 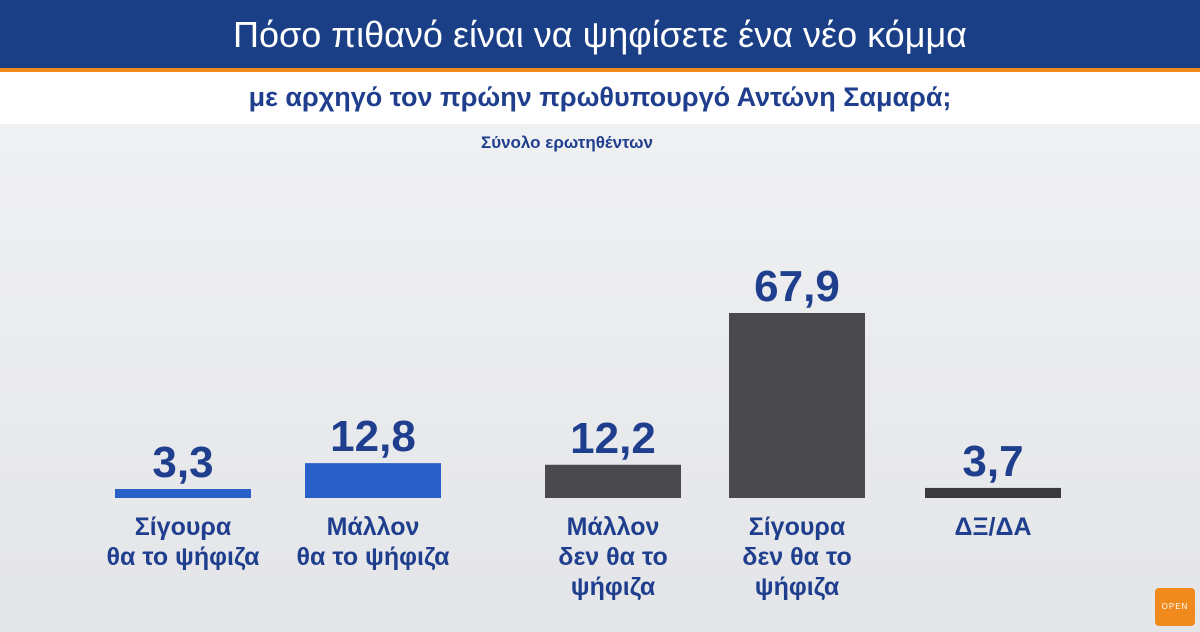 I want to click on category-label-3-line-1: Μάλλον, so click(x=613, y=527).